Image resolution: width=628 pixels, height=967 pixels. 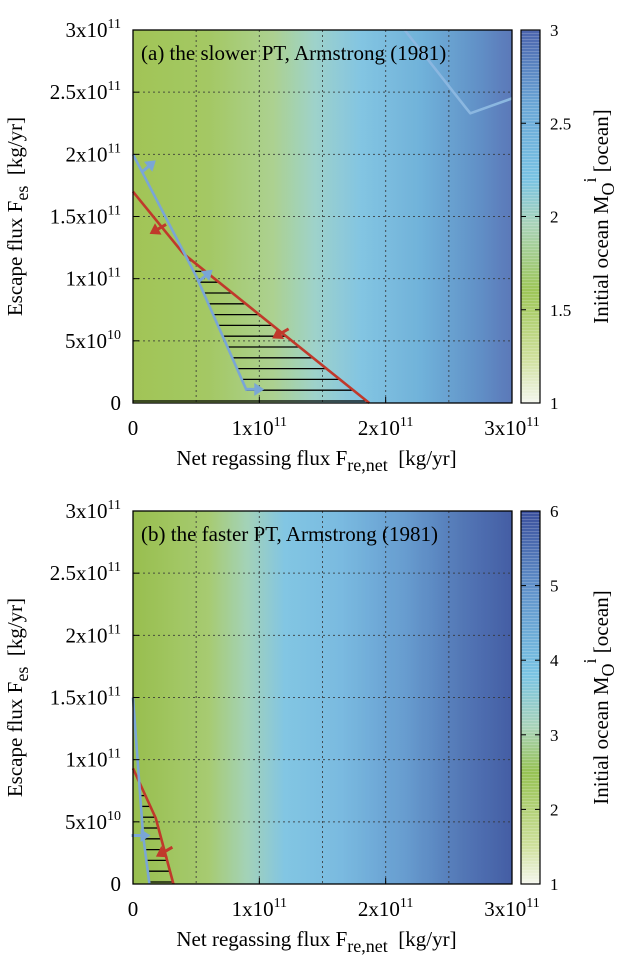 What do you see at coordinates (114, 335) in the screenshot?
I see `y-tick-exponent: 10` at bounding box center [114, 335].